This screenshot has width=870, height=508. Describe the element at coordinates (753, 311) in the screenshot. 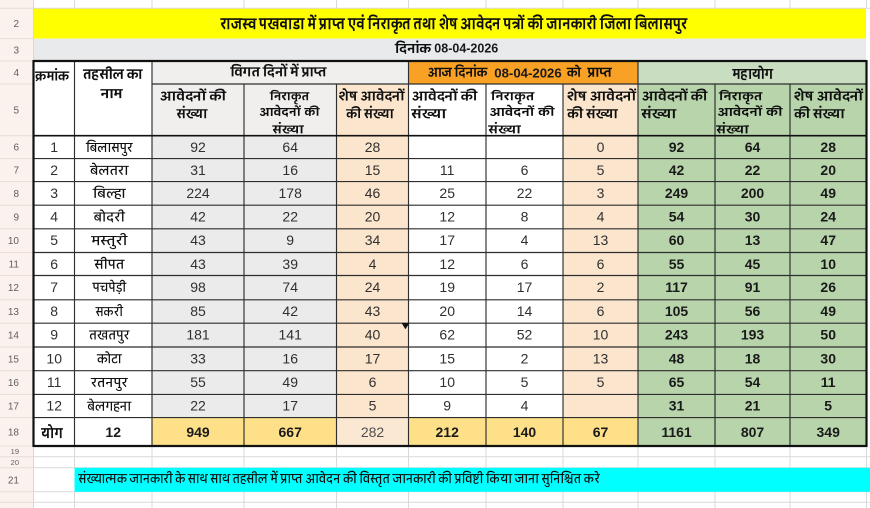

I see `svg-text: 56` at that location.